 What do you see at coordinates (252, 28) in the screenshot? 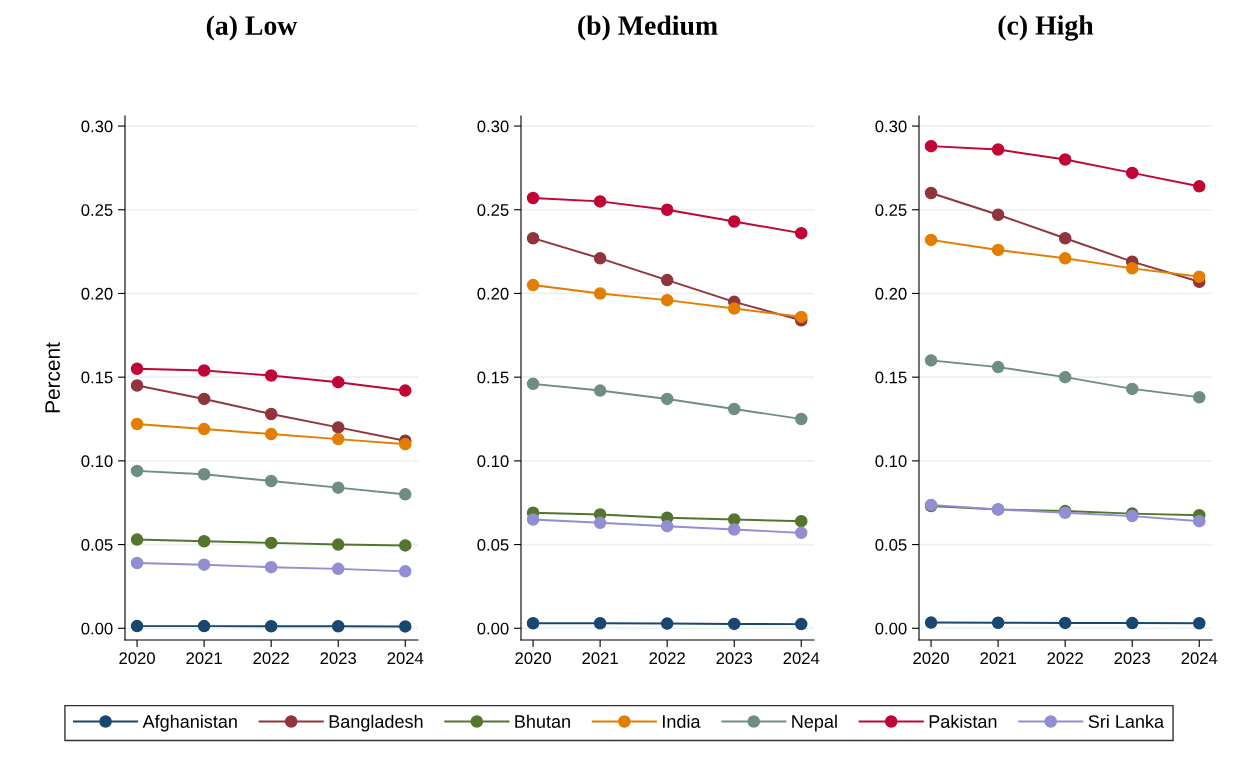
I see `chart-title: (a) Low` at bounding box center [252, 28].